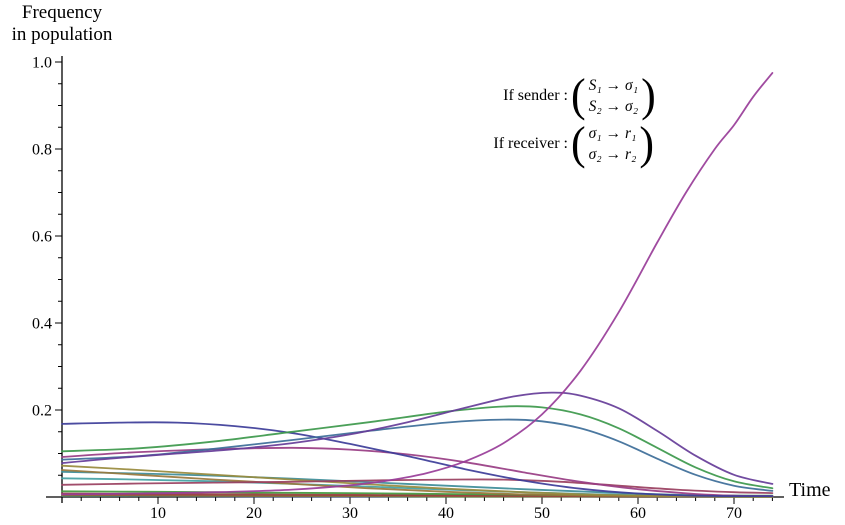  I want to click on receiver-strategy-annotation: If receiver : ( σ₁ → r₁ σ₂ → r₂ ), so click(553, 143).